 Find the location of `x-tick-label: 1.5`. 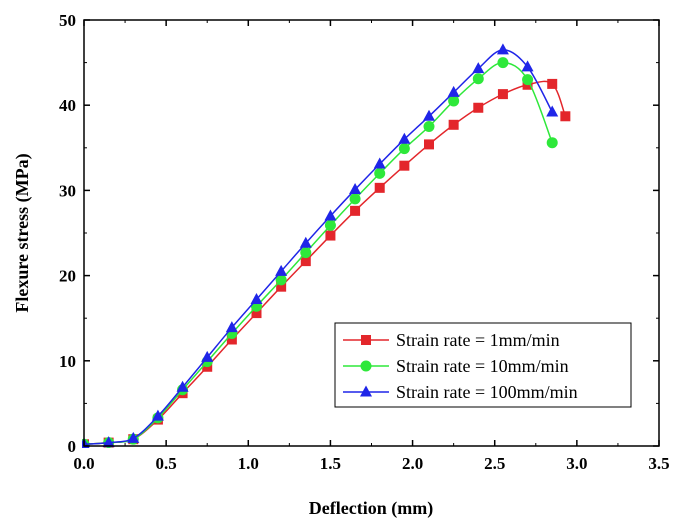

x-tick-label: 1.5 is located at coordinates (330, 463).